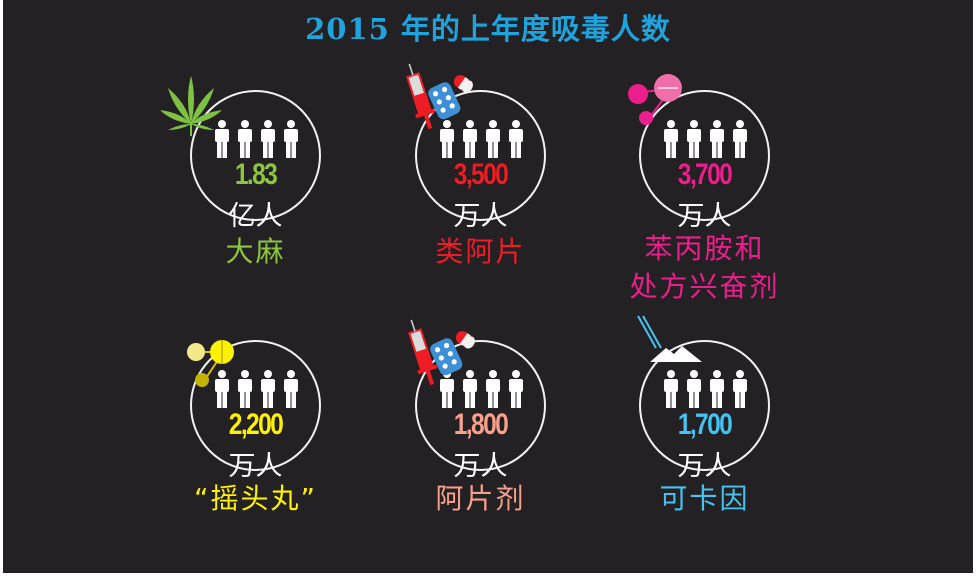 The image size is (976, 576). I want to click on stat-label: 大麻, so click(255, 251).